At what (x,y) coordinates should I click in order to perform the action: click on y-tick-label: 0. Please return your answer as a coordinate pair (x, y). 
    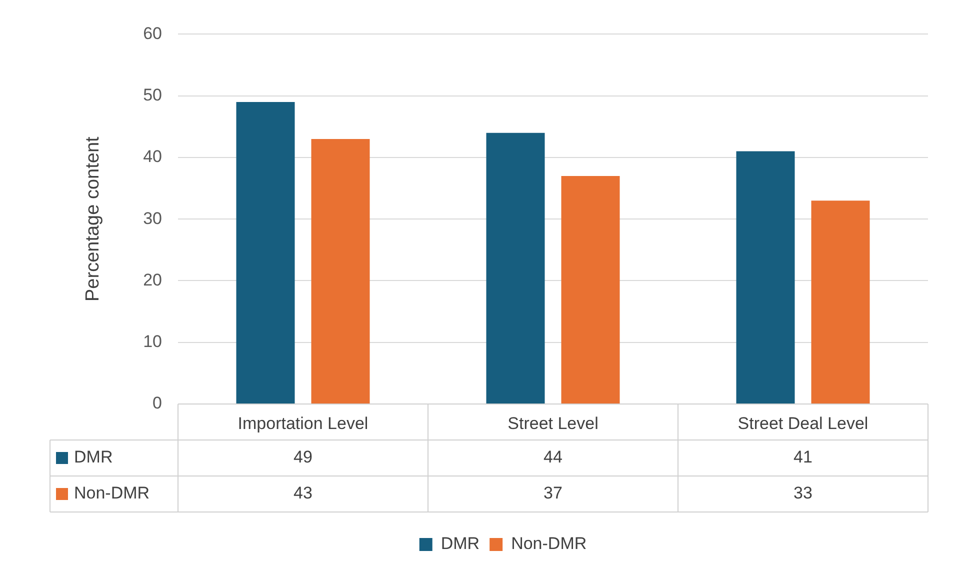
    Looking at the image, I should click on (157, 403).